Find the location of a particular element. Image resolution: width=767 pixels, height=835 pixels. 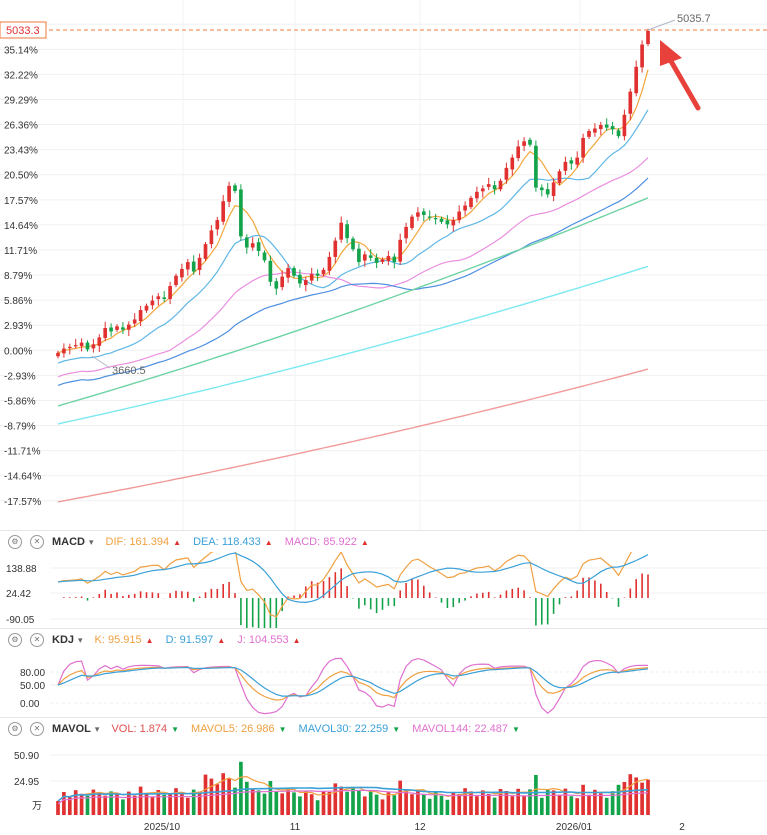

kdj-chart: 80.00 50.00 0.00 is located at coordinates (383, 683).